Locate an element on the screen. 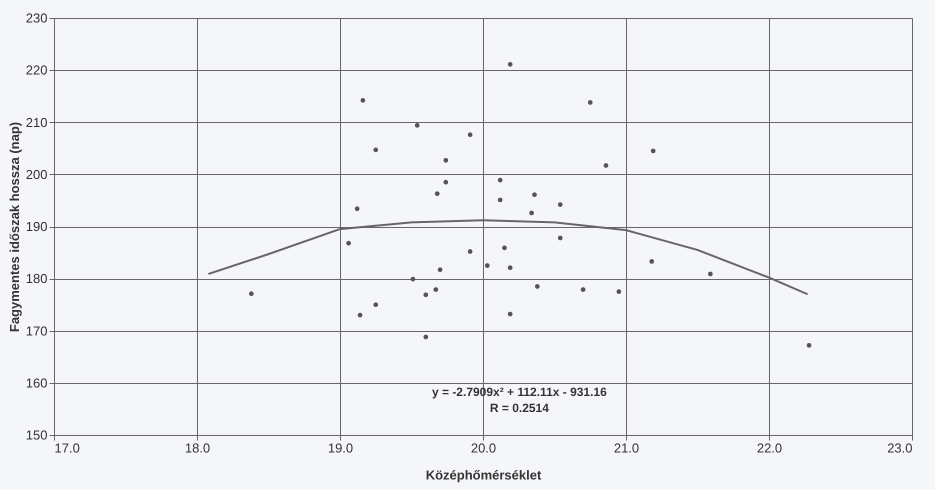  x-tick-label: 20.0 is located at coordinates (483, 448).